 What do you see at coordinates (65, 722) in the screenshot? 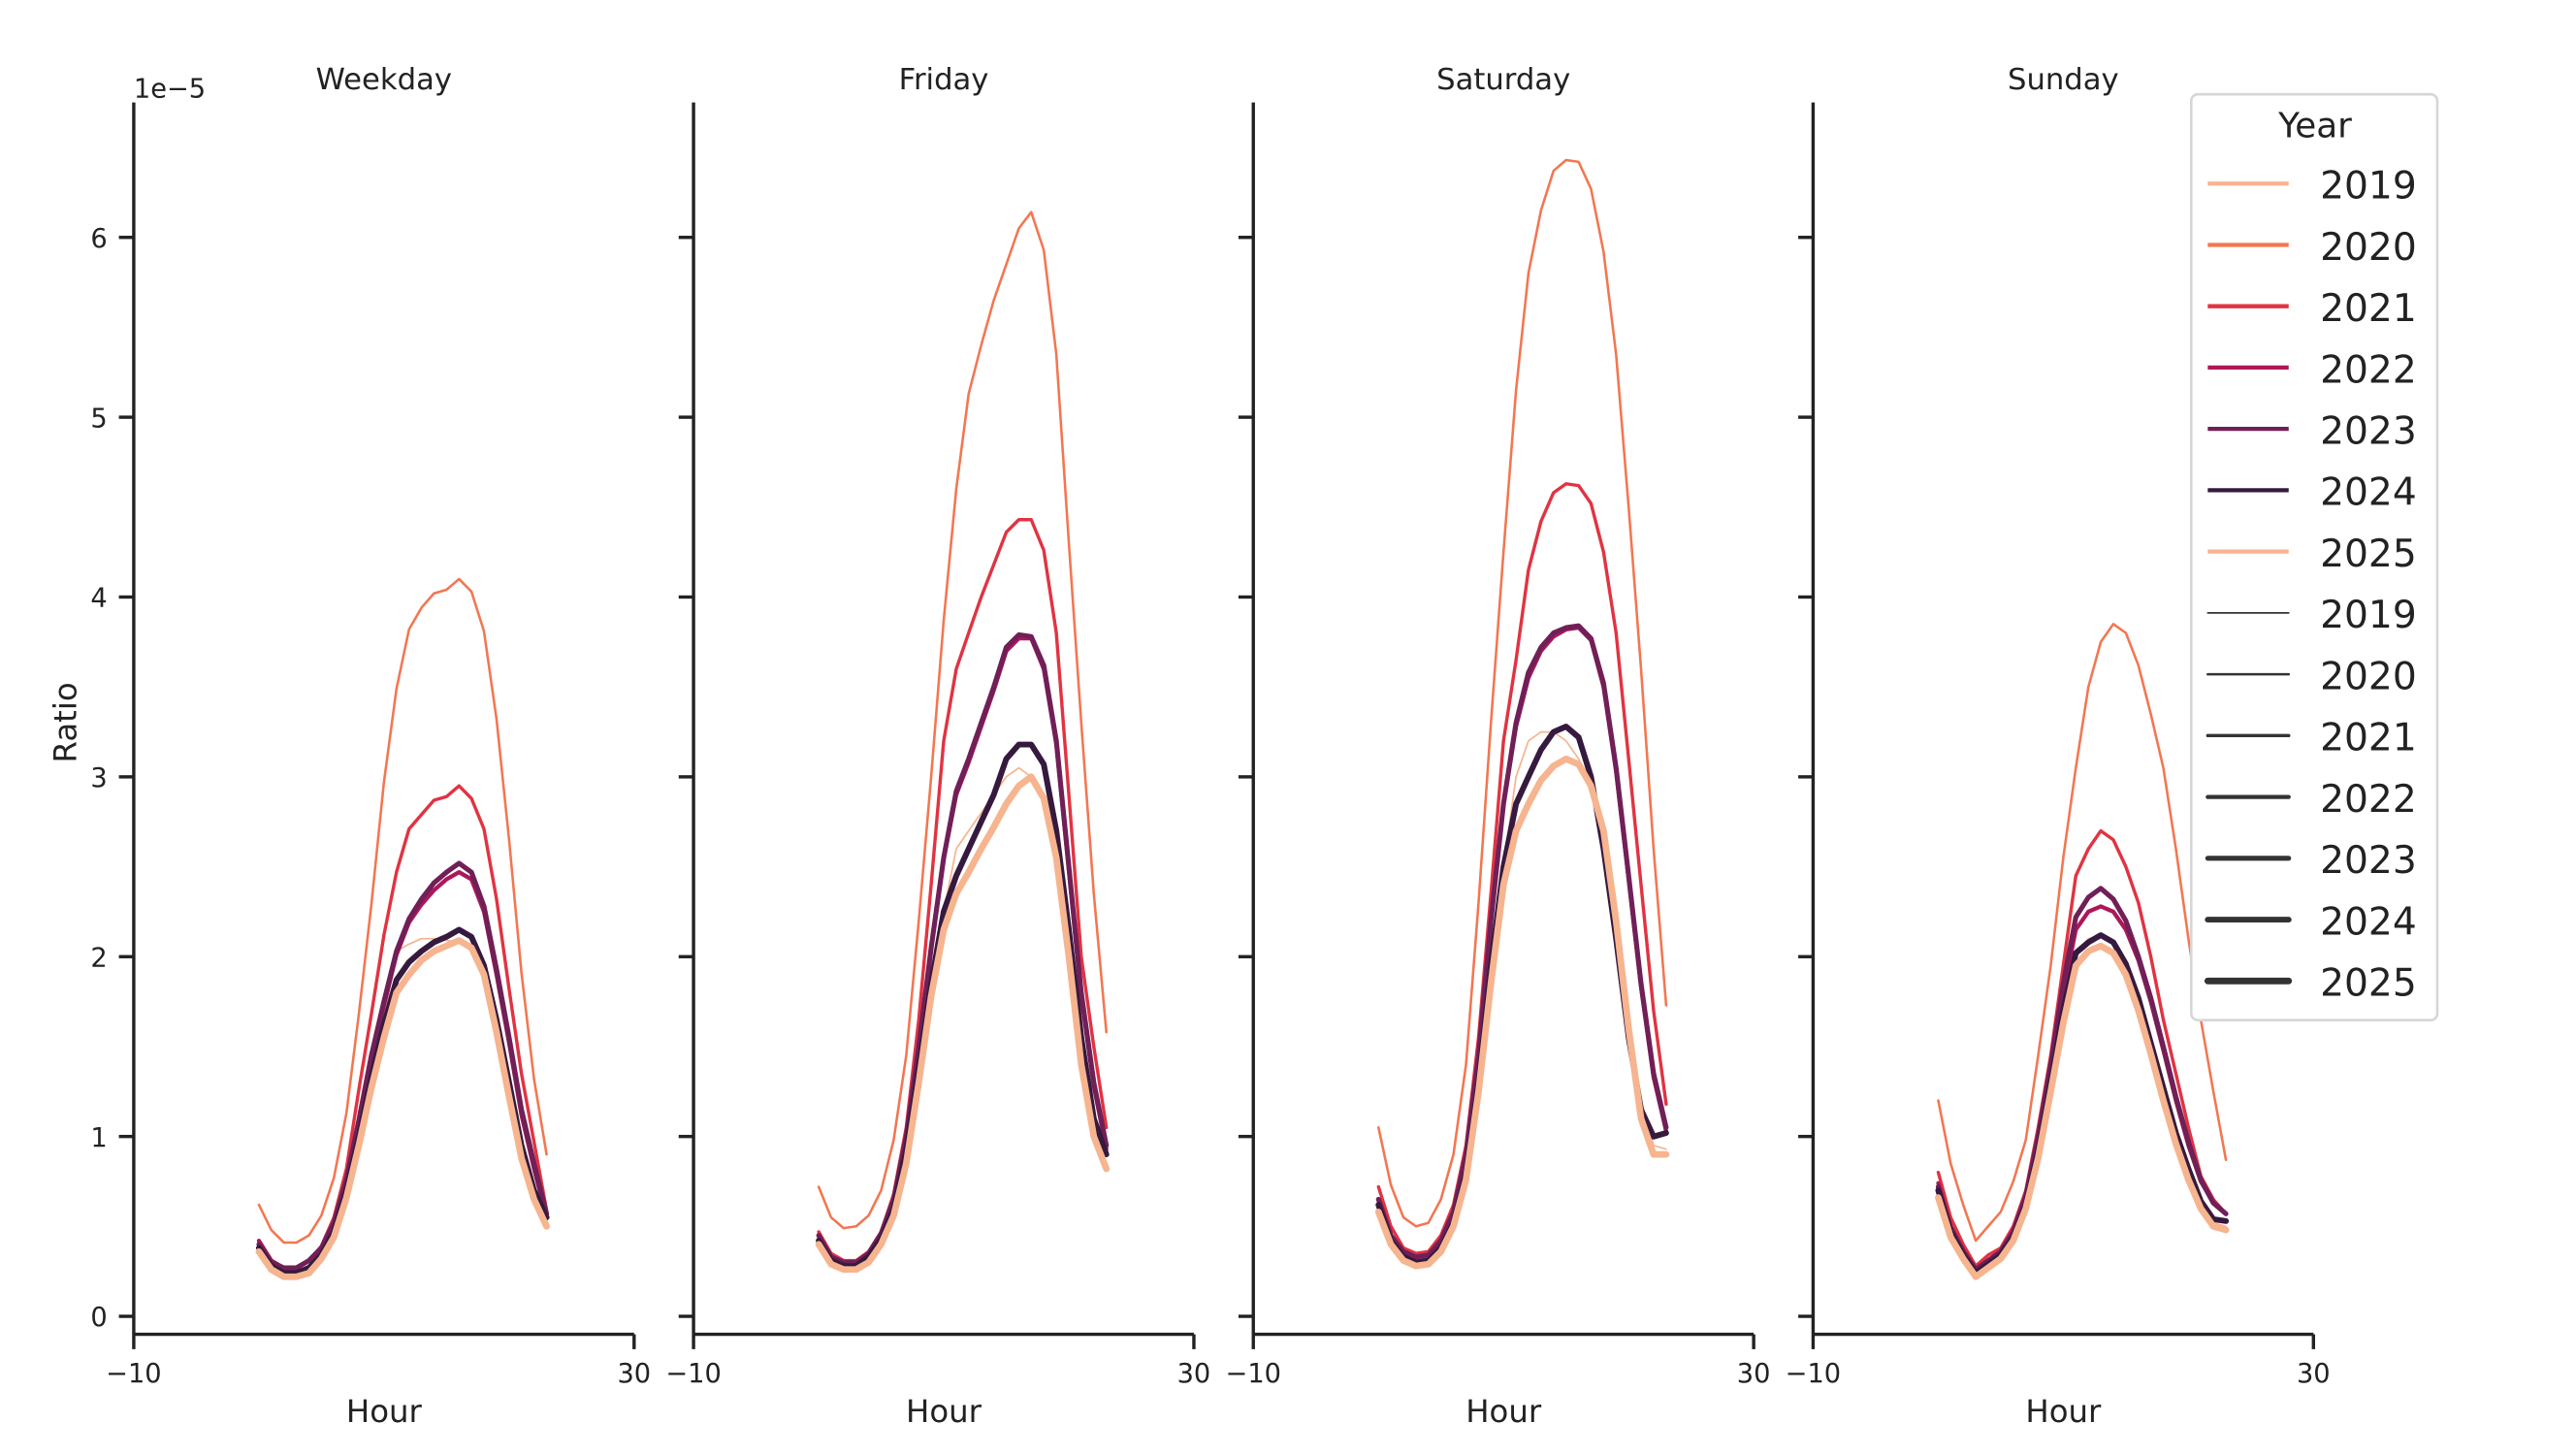
I see `y-axis-label: Ratio` at bounding box center [65, 722].